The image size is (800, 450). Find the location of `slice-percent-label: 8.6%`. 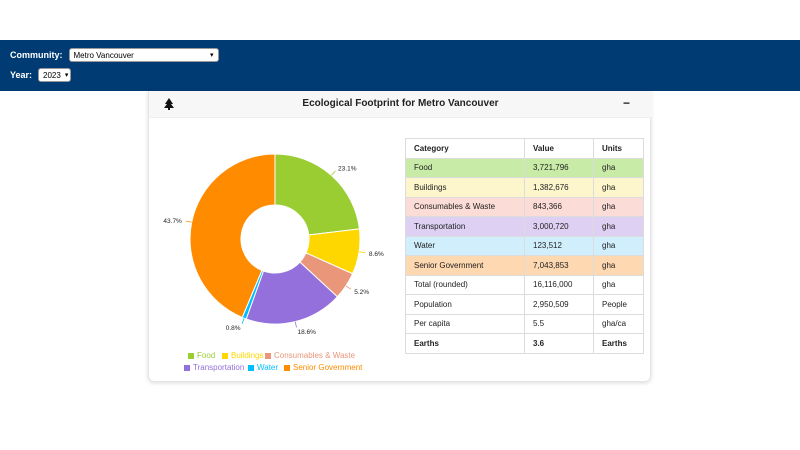

slice-percent-label: 8.6% is located at coordinates (376, 254).